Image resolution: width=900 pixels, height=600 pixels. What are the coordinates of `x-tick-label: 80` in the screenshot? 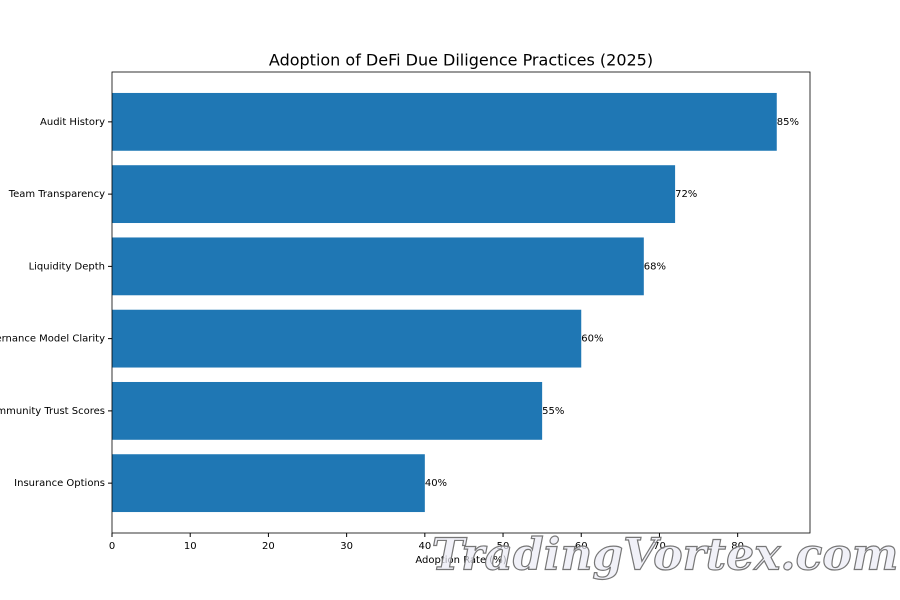 It's located at (737, 546).